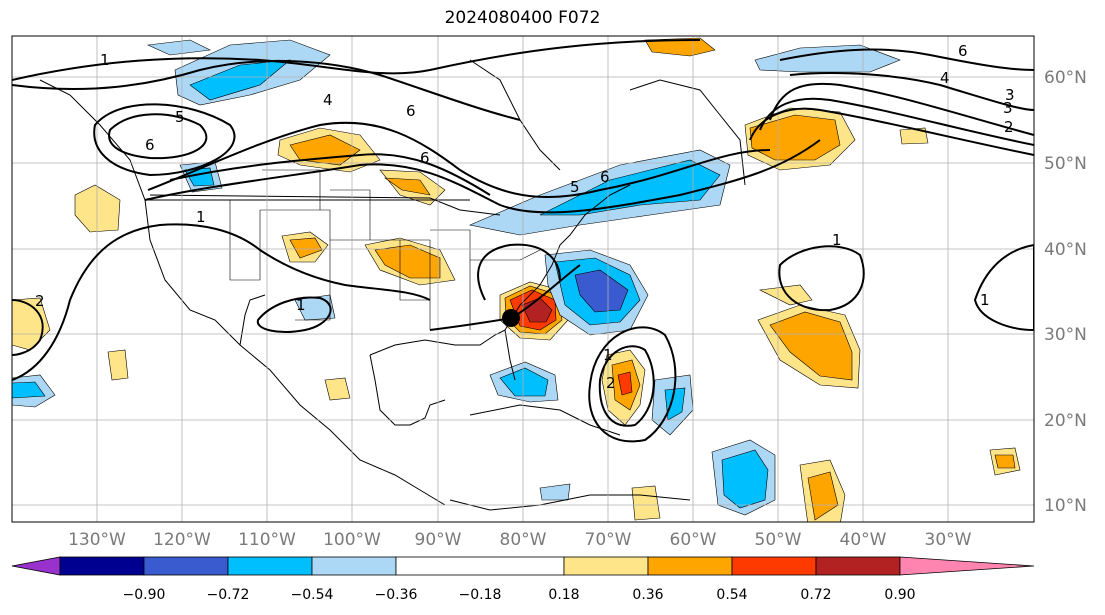 The width and height of the screenshot is (1105, 615). What do you see at coordinates (228, 595) in the screenshot?
I see `colorbar-tick-label: −0.72` at bounding box center [228, 595].